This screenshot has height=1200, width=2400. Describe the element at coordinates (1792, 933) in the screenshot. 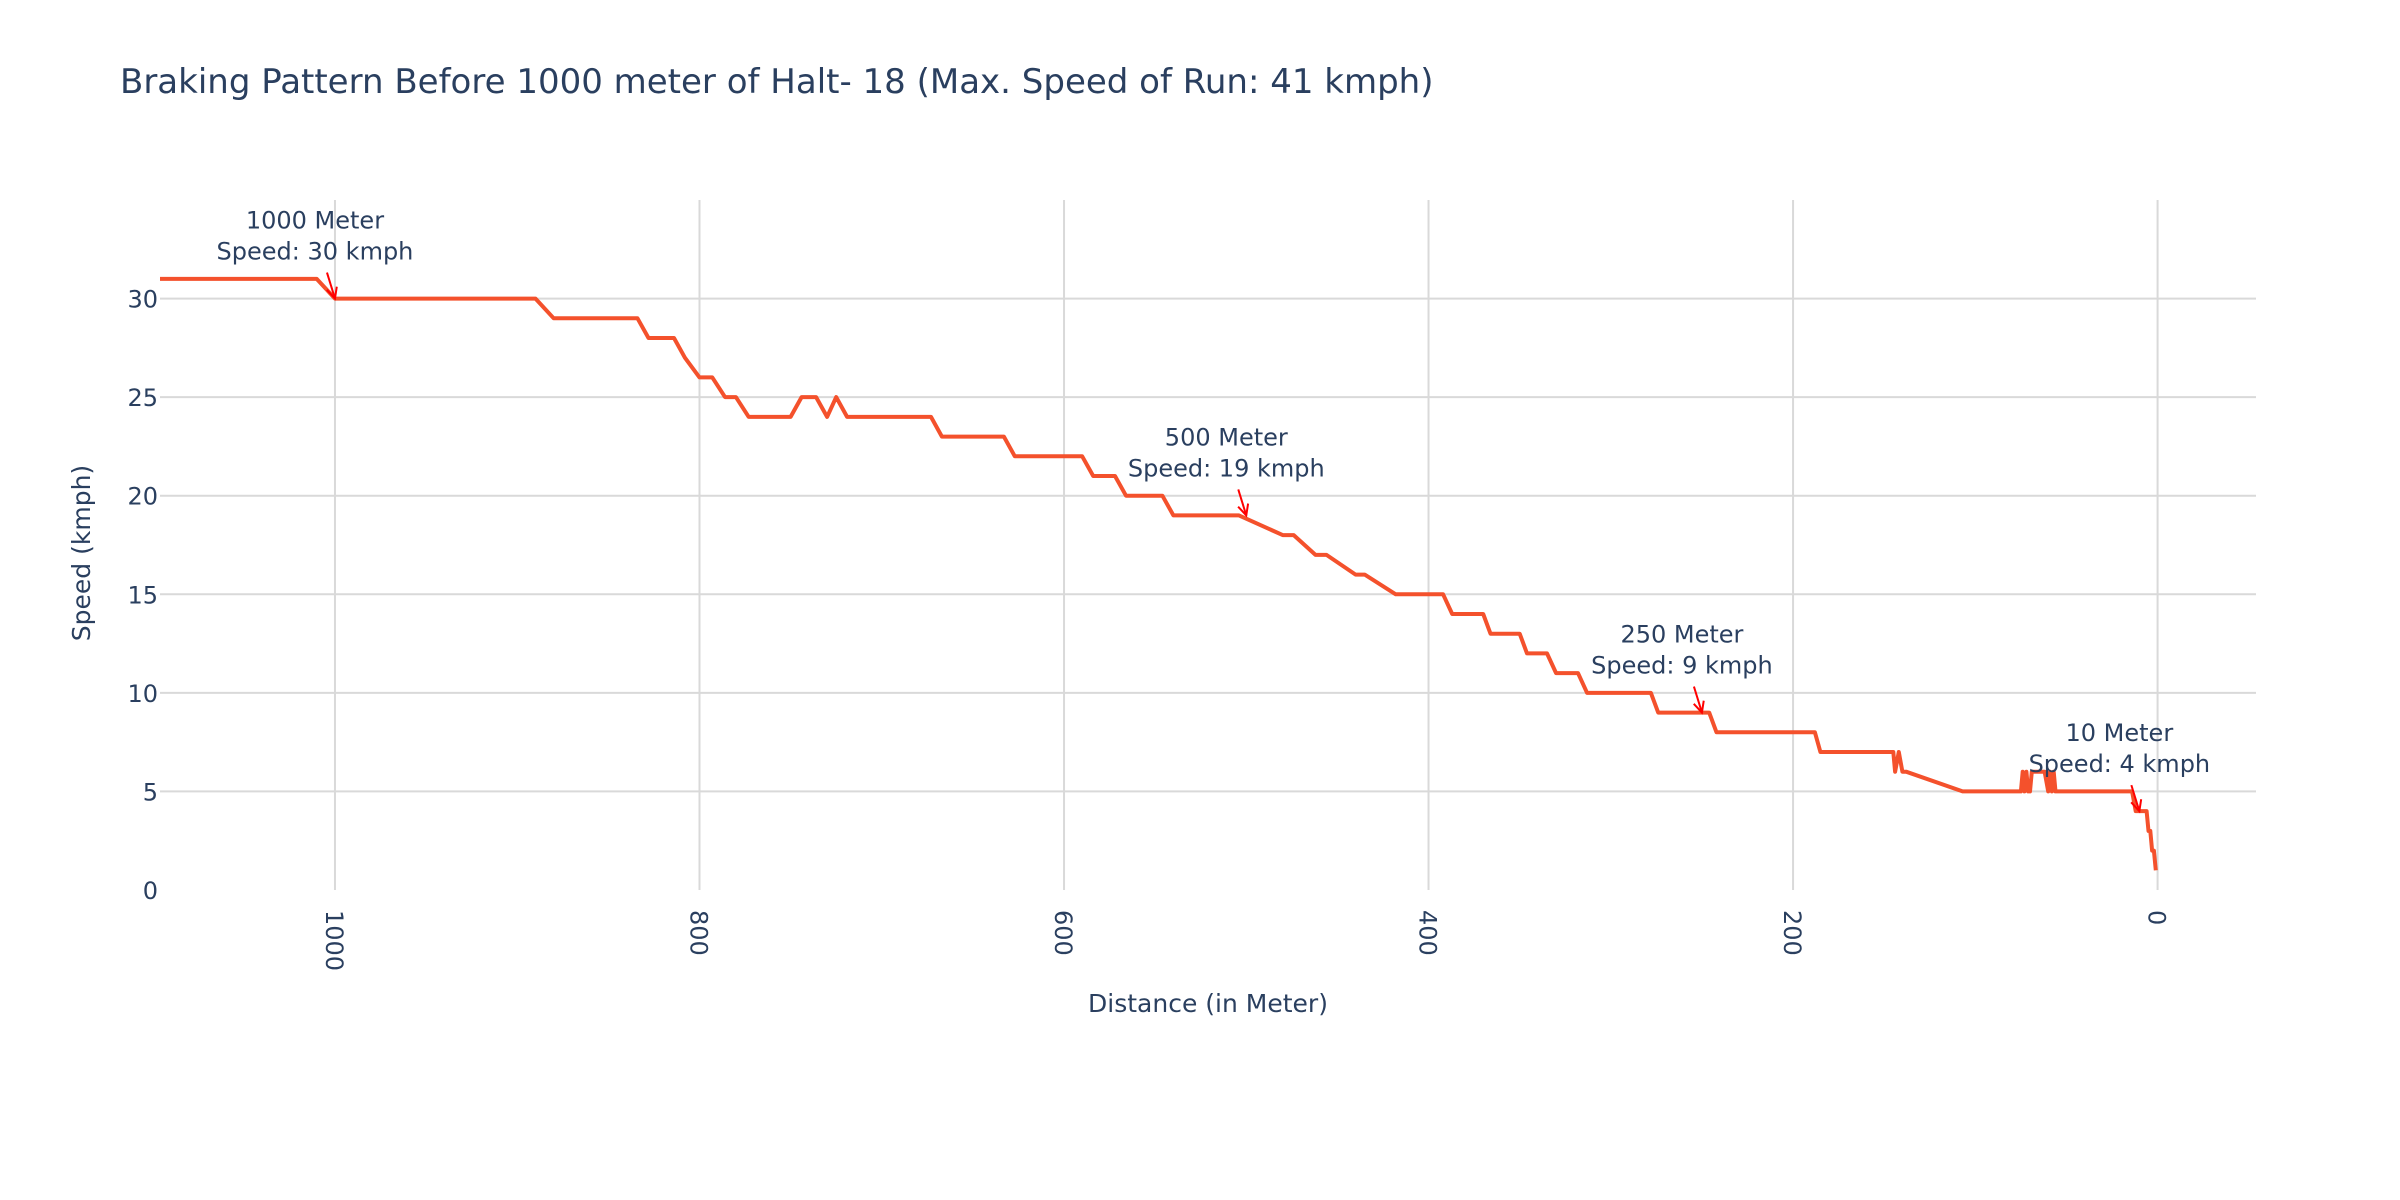

I see `x-tick-label: 200` at that location.